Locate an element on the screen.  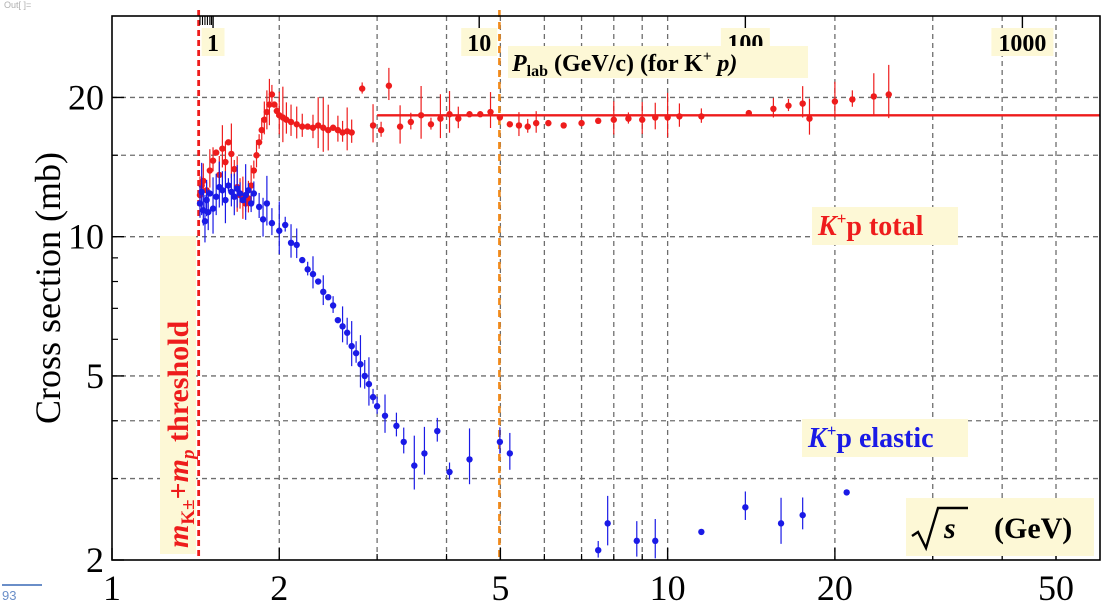
y-tick-label: 10 is located at coordinates (86, 237).